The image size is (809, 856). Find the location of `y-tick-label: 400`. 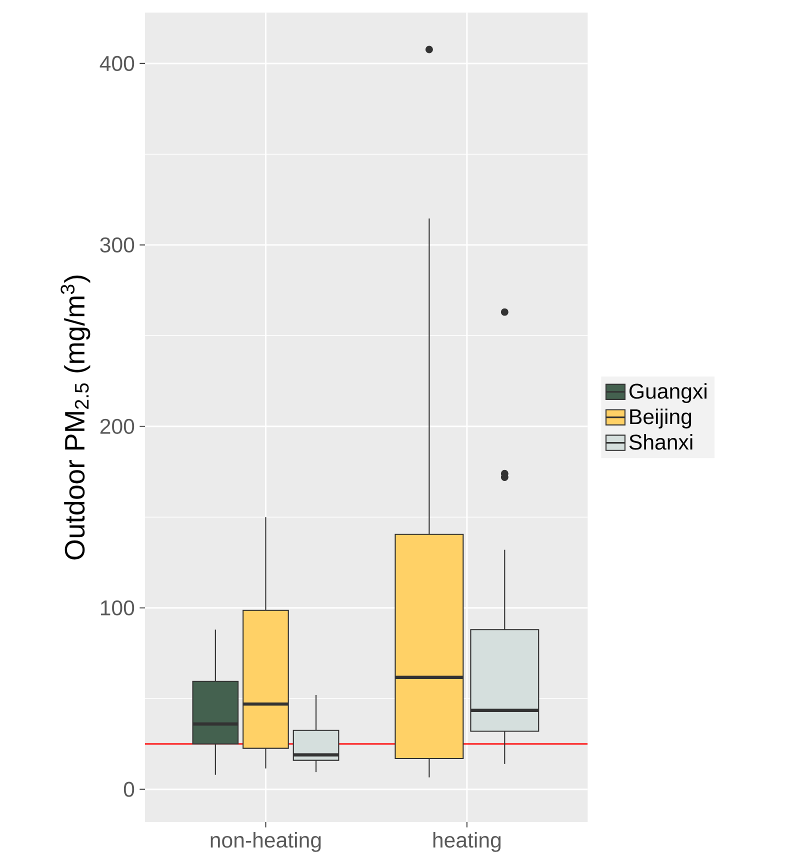

y-tick-label: 400 is located at coordinates (117, 64).